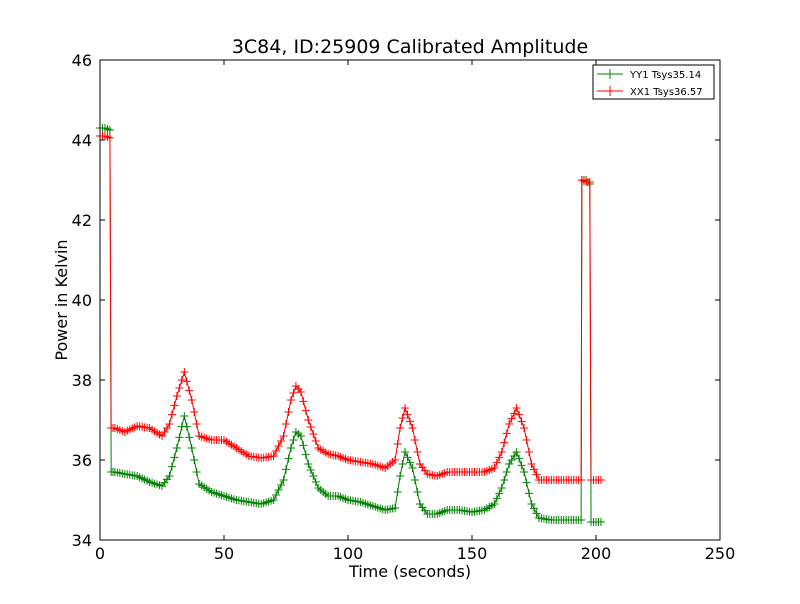  Describe the element at coordinates (82, 380) in the screenshot. I see `y-tick-label: 38` at that location.